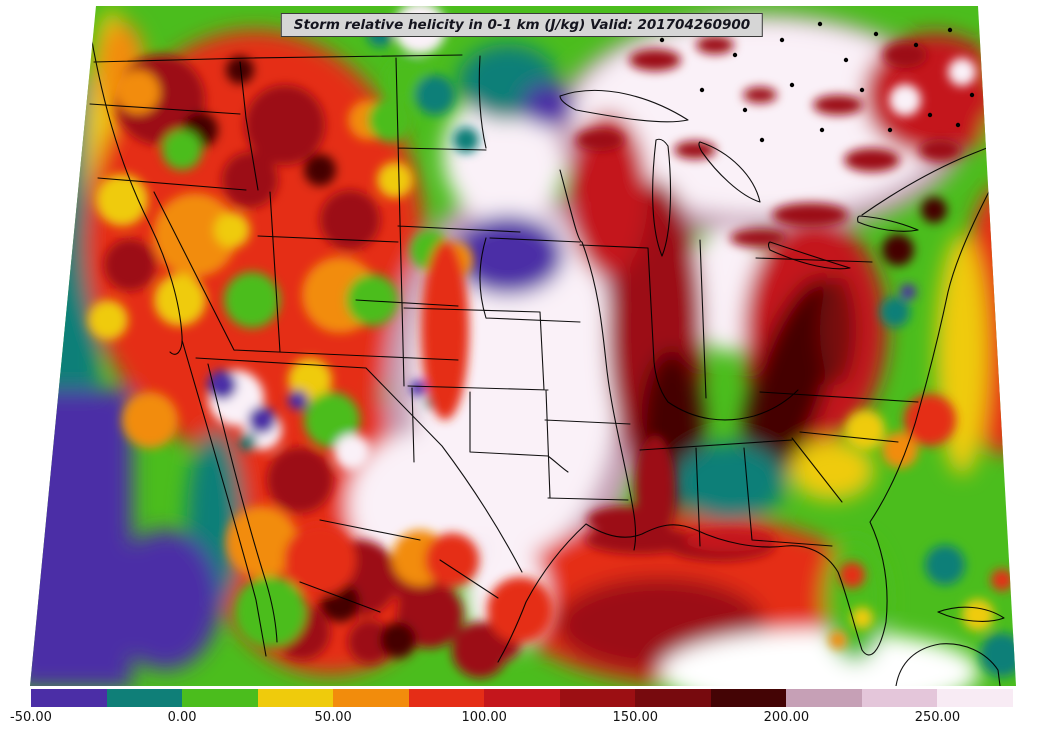  What do you see at coordinates (739, 179) in the screenshot?
I see `great-lakes-outlines` at bounding box center [739, 179].